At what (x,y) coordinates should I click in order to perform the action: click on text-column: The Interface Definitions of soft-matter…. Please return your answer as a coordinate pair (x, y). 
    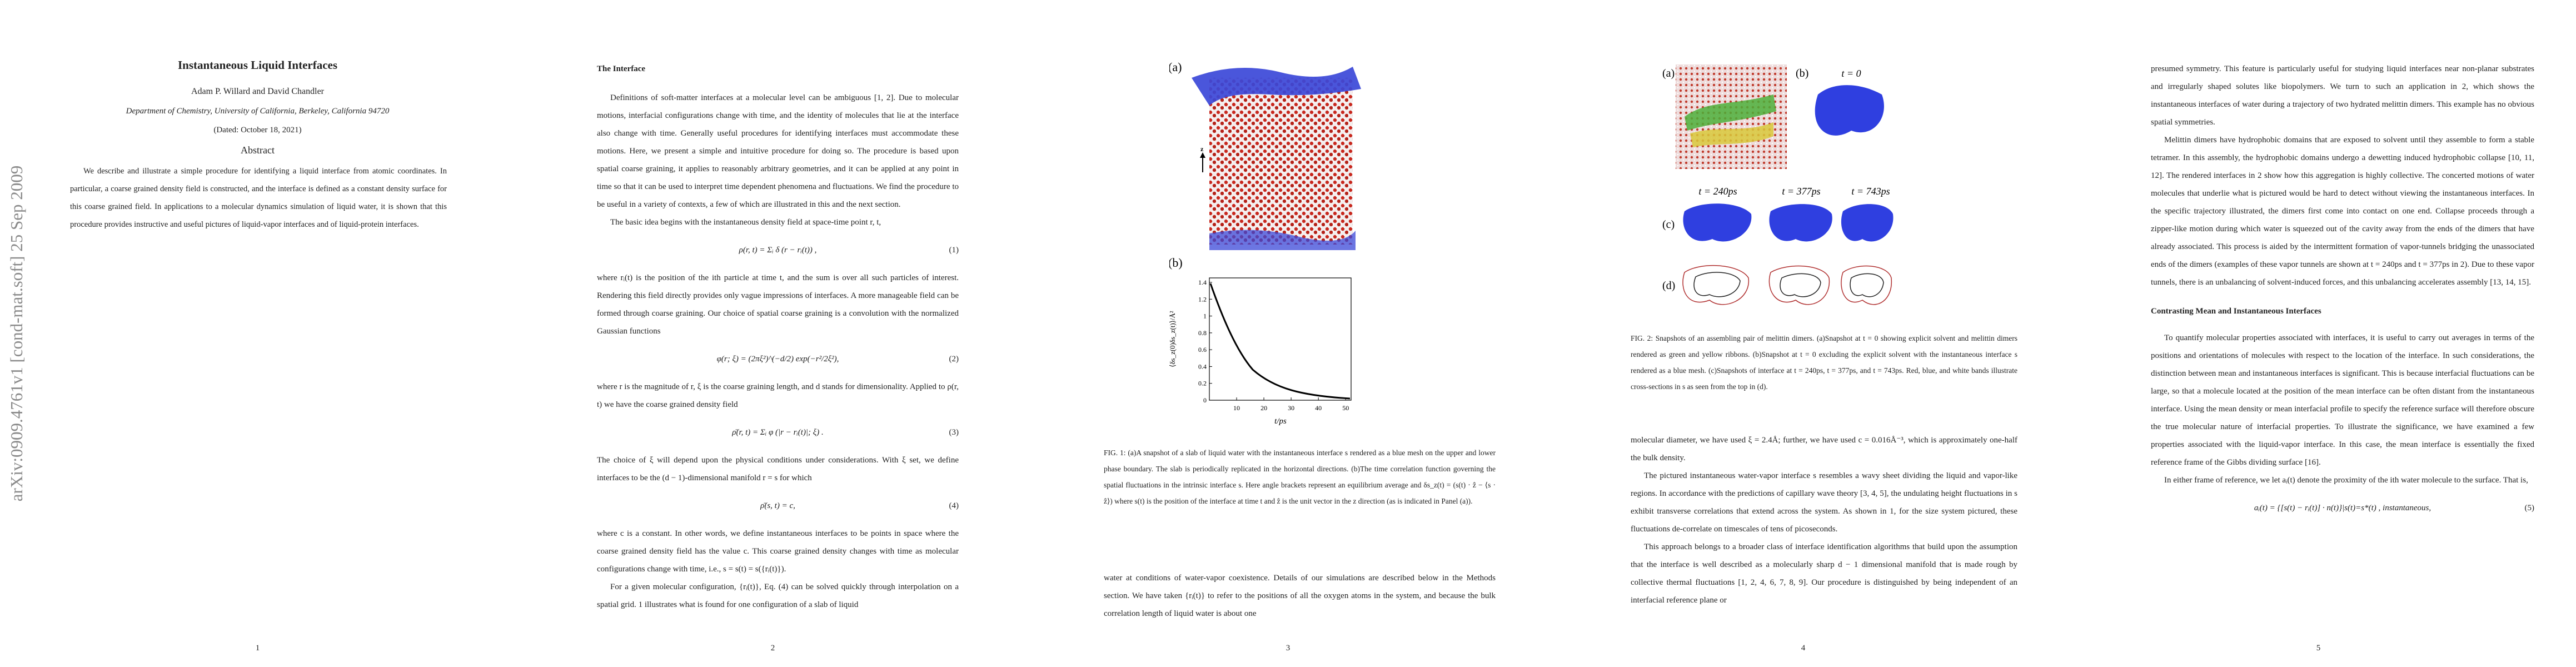
    Looking at the image, I should click on (778, 337).